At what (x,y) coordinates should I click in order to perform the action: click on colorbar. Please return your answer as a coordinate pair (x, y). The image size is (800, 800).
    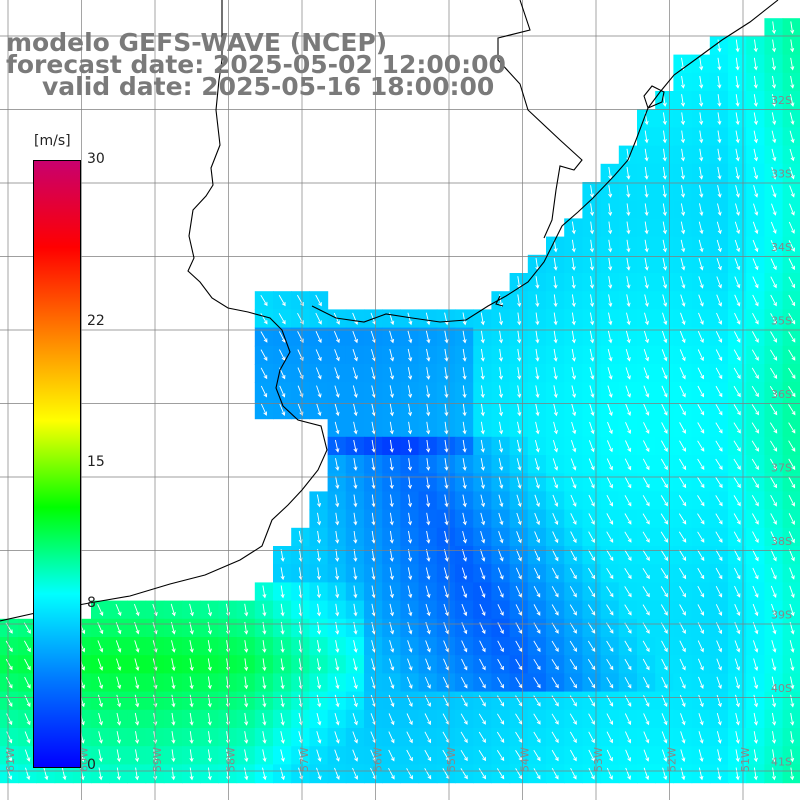
    Looking at the image, I should click on (57, 464).